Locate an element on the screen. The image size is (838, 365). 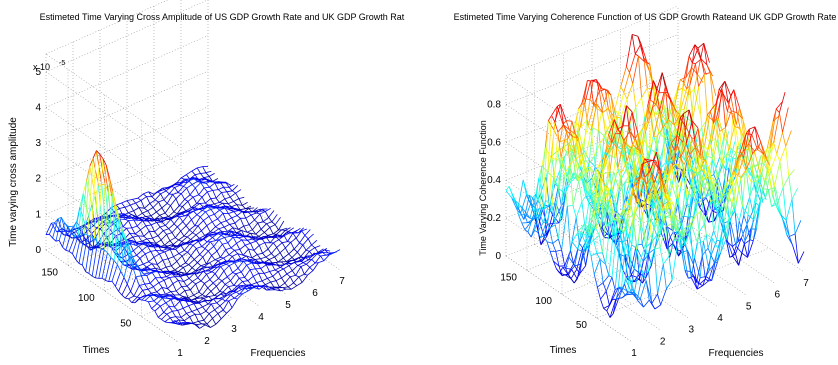
grid-line is located at coordinates (592, 41).